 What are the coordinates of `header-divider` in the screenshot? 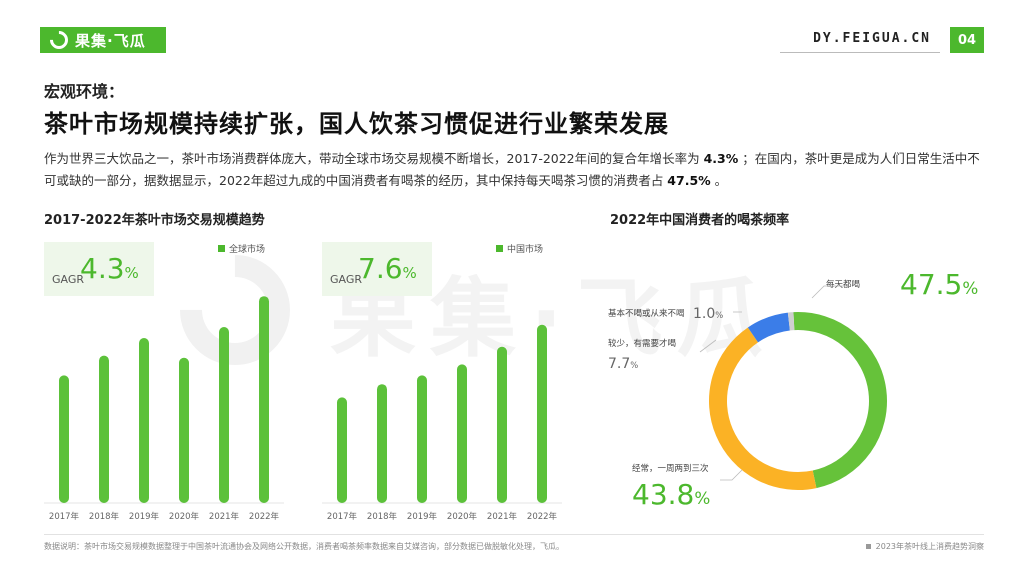 It's located at (860, 52).